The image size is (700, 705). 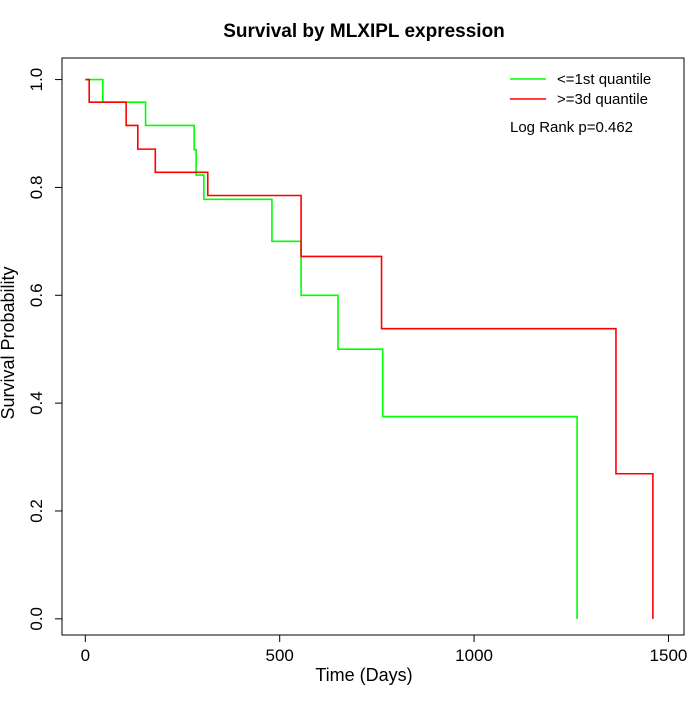 I want to click on x-tick-label: 0, so click(x=85, y=655).